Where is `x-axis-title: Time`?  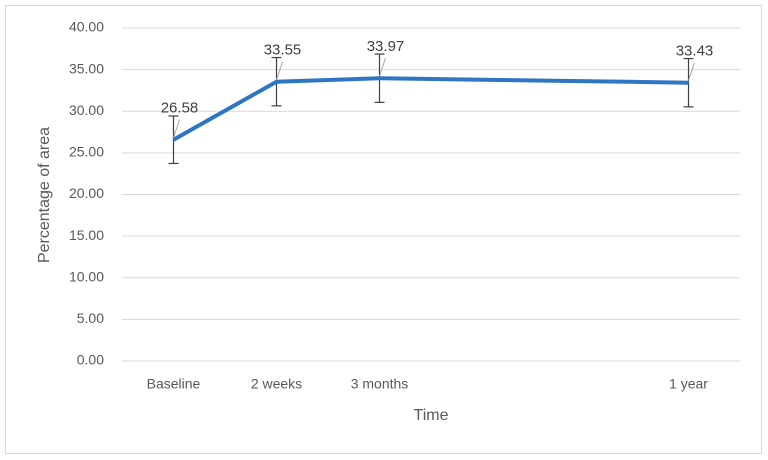
x-axis-title: Time is located at coordinates (431, 415).